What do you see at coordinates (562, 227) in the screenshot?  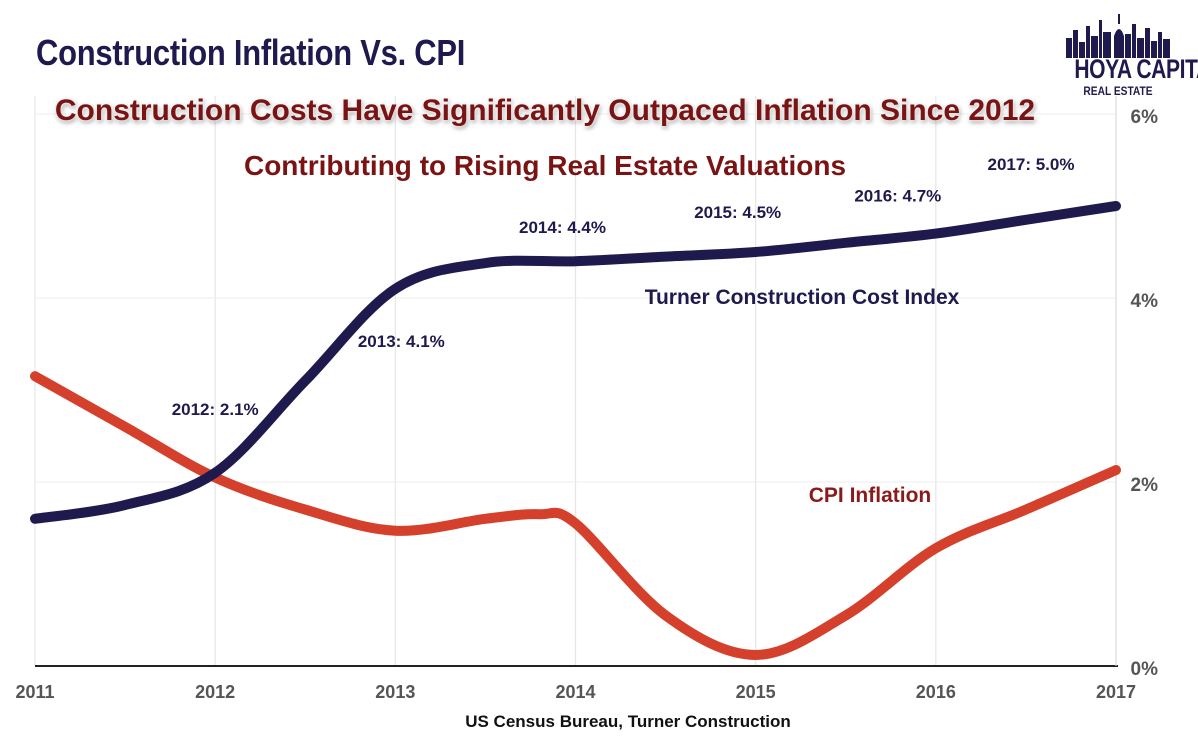 I see `data-label: 2014: 4.4%` at bounding box center [562, 227].